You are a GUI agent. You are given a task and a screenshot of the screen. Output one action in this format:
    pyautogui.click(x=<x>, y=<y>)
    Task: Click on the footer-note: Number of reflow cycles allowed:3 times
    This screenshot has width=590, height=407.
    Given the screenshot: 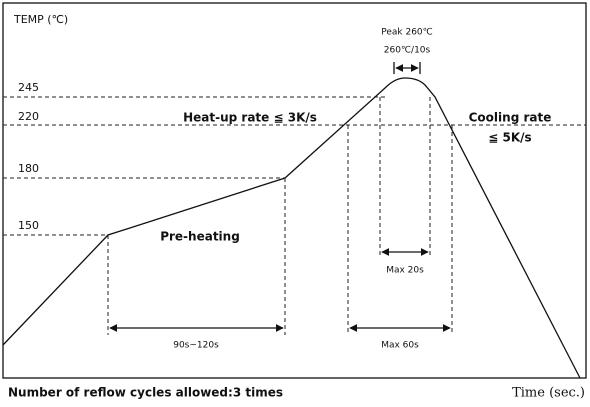 What is the action you would take?
    pyautogui.click(x=145, y=393)
    